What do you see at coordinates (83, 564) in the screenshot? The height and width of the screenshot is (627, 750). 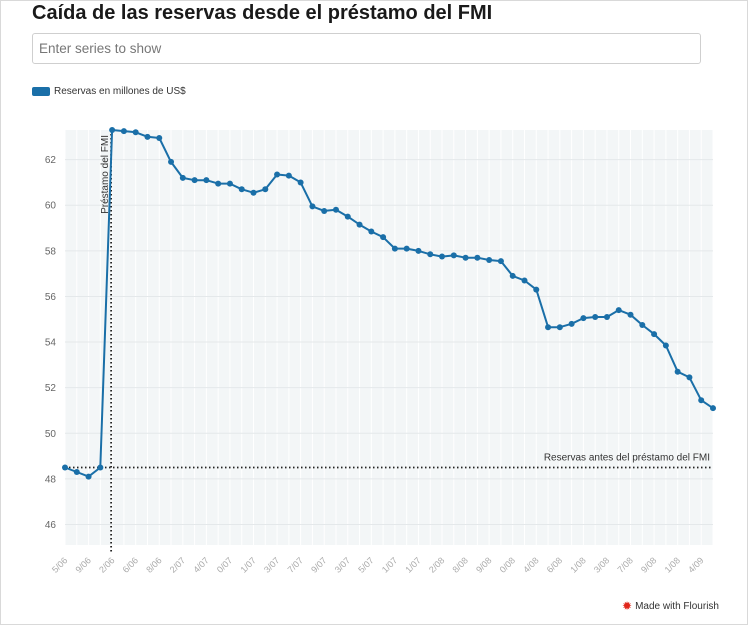 I see `x-tick-label: 9/06` at bounding box center [83, 564].